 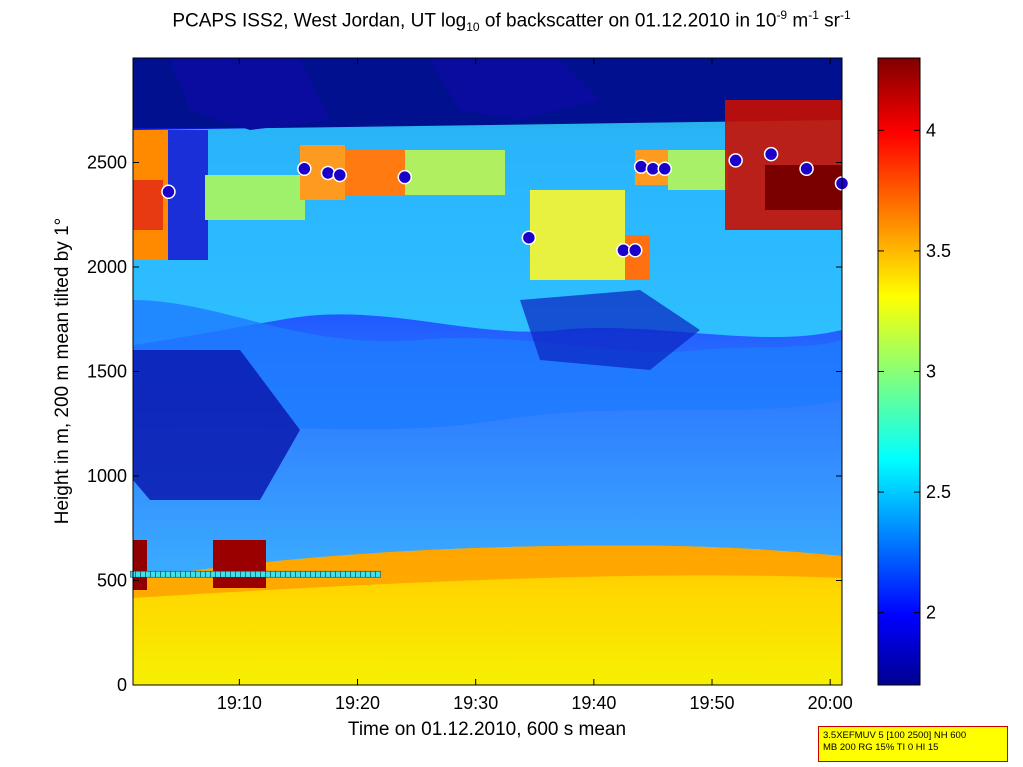 I want to click on title-log-base: 10, so click(x=473, y=27).